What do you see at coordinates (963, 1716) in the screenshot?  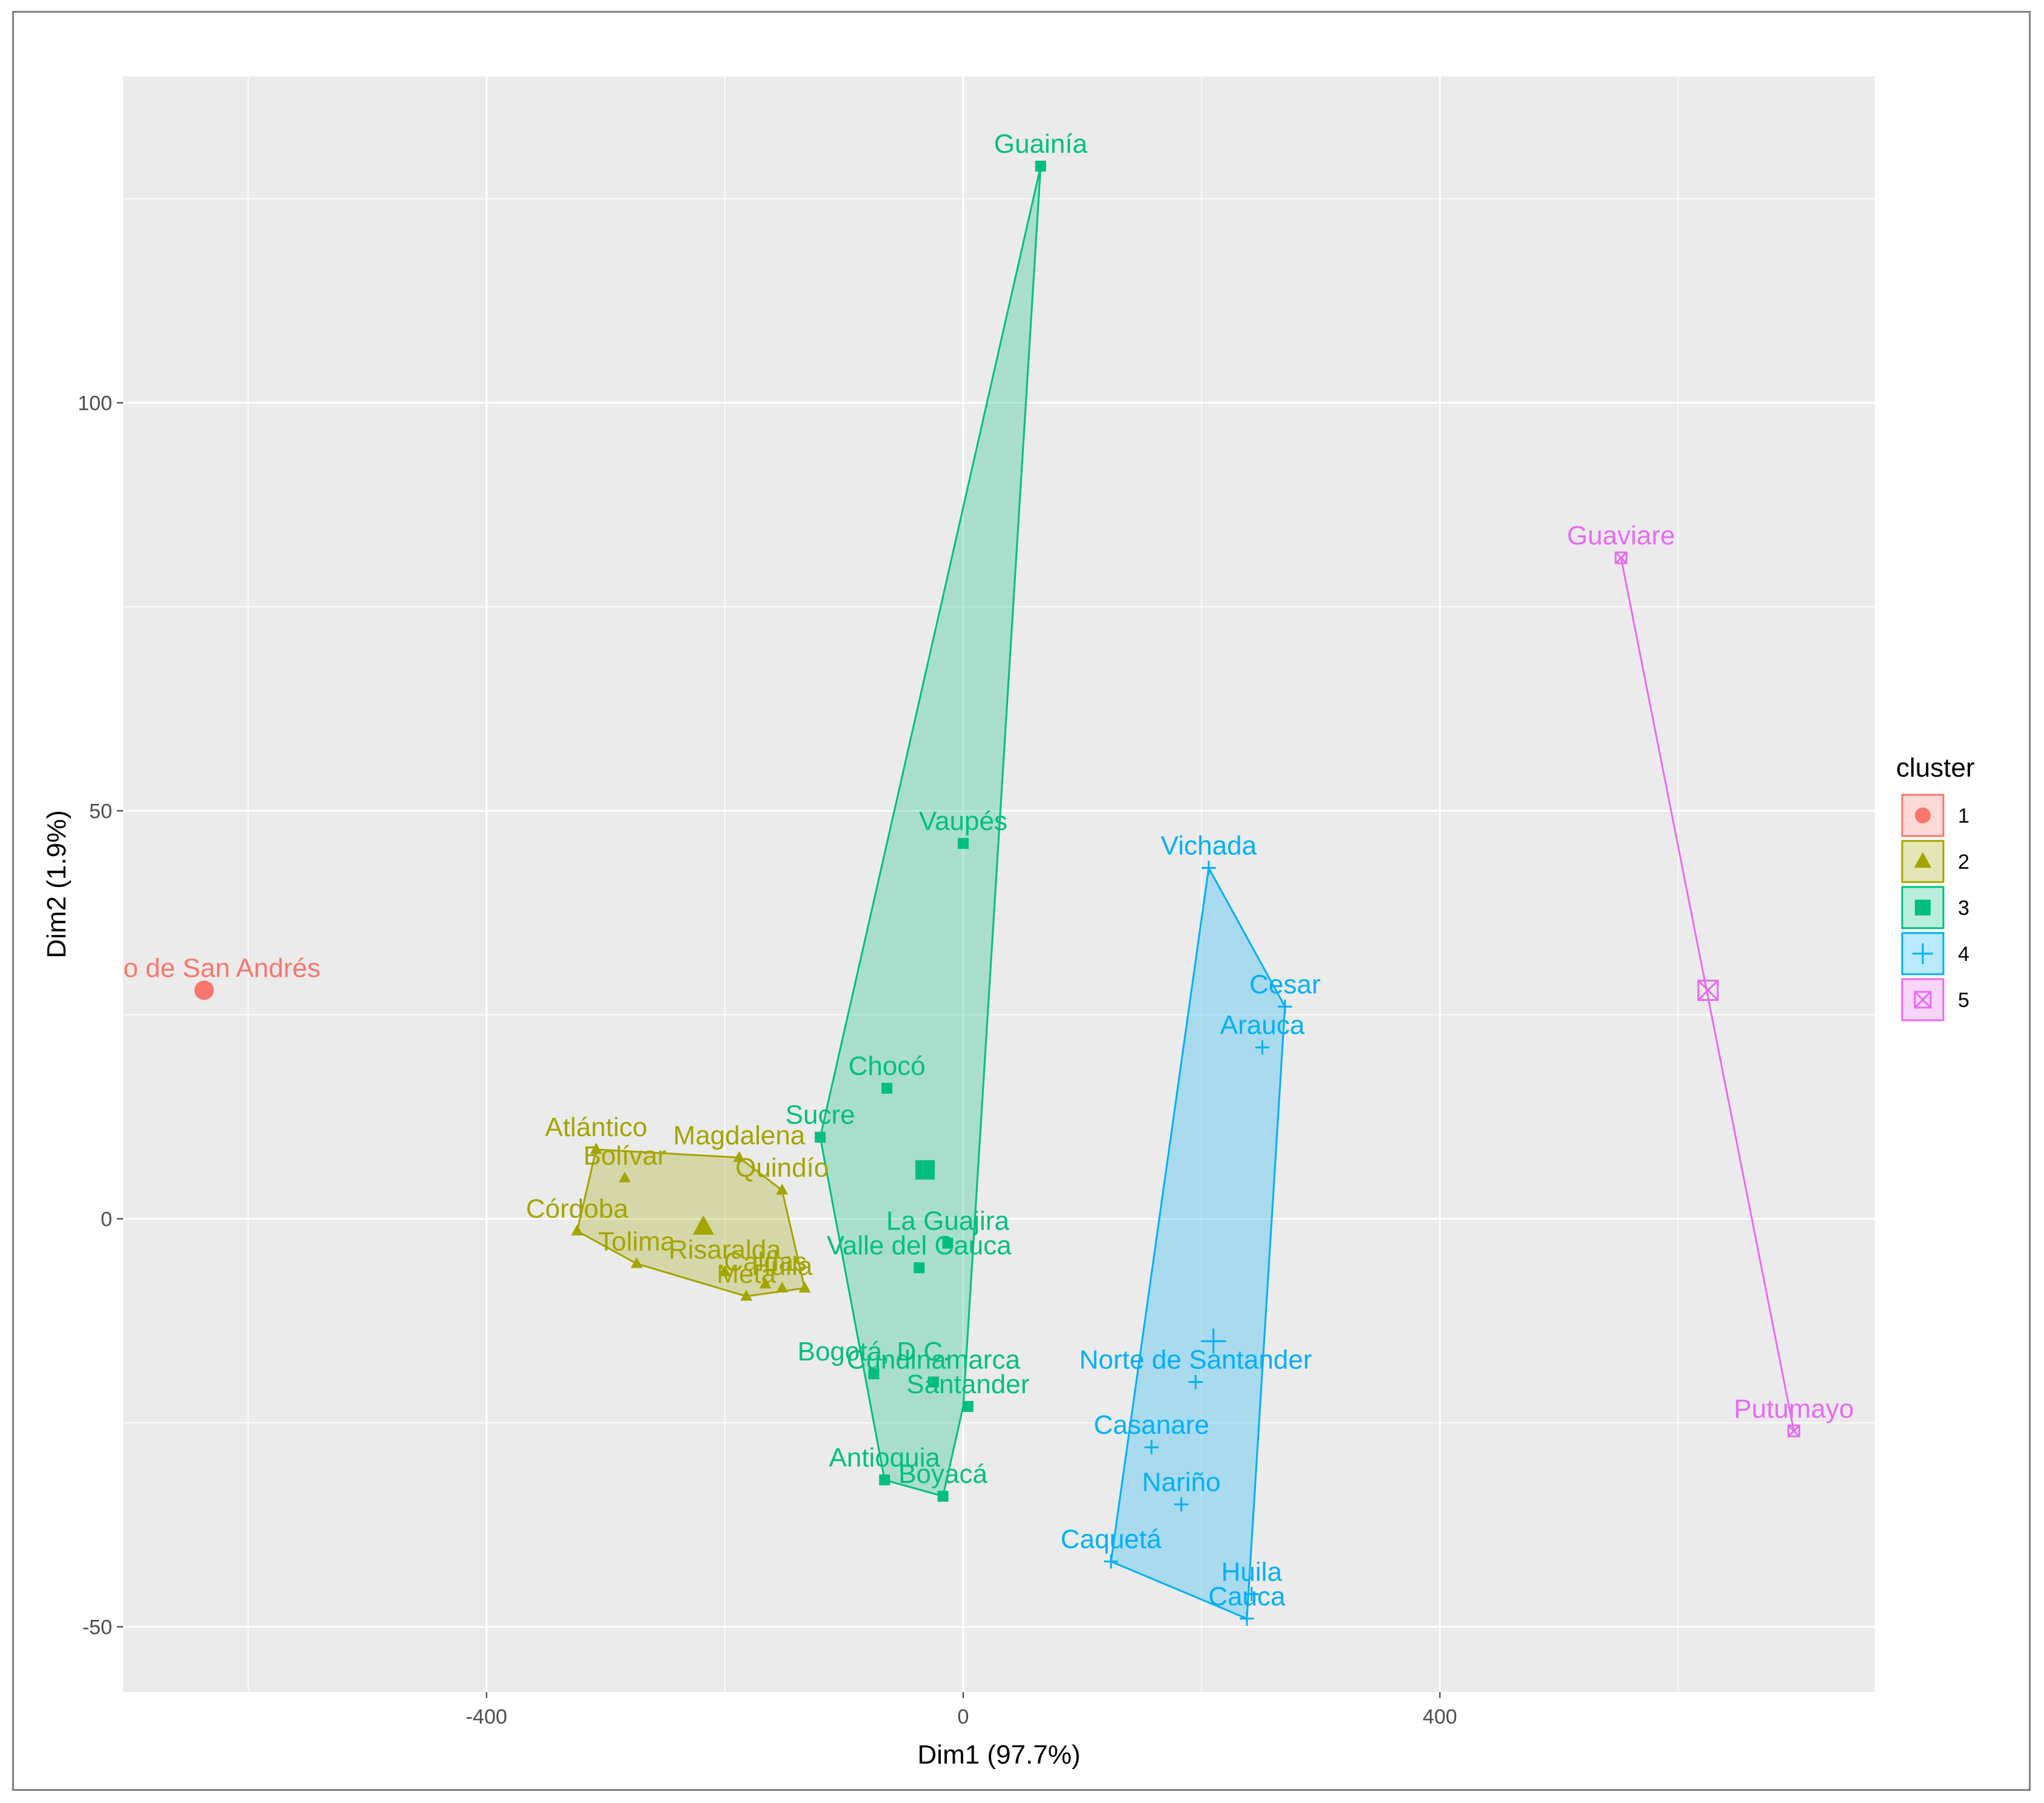 I see `x-tick-label: 0` at bounding box center [963, 1716].